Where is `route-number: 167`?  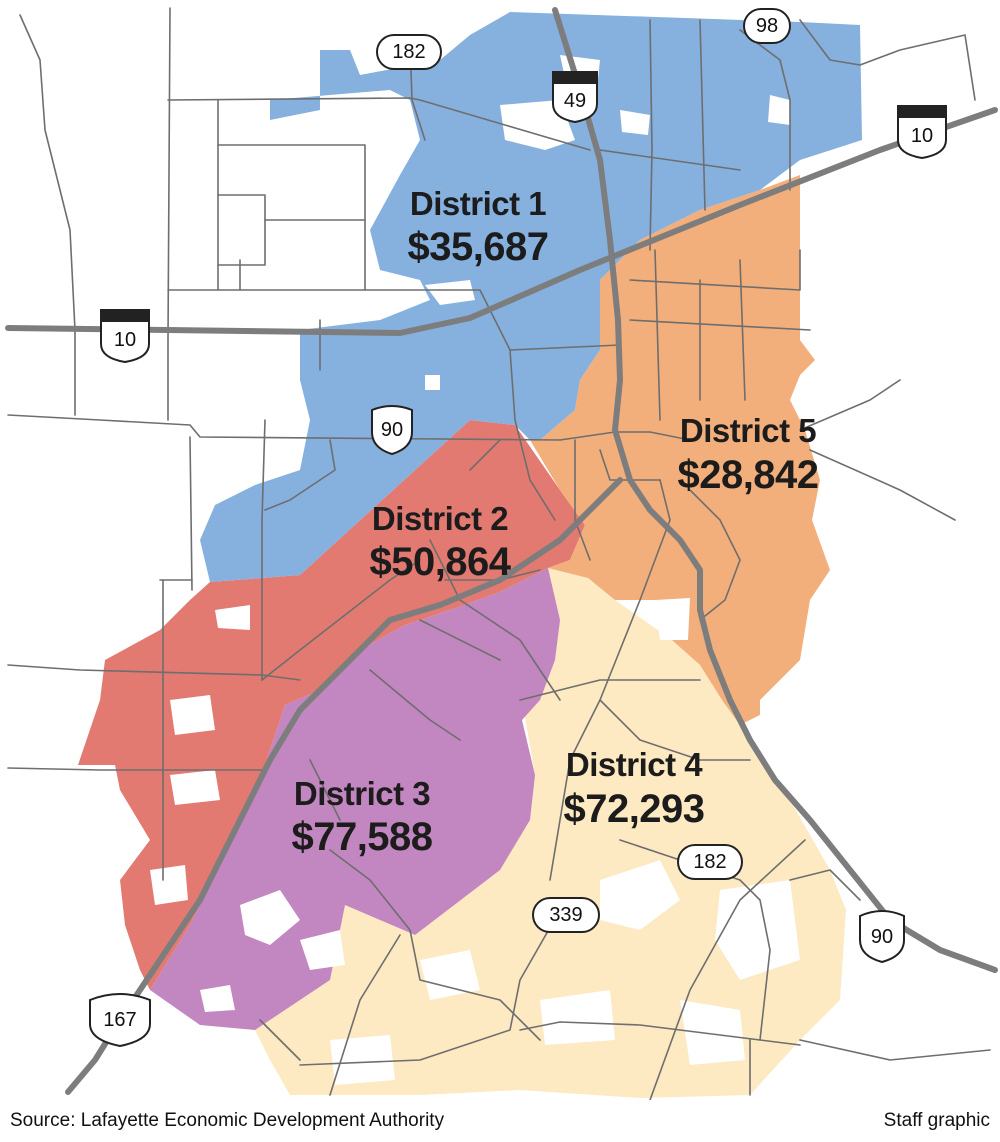 route-number: 167 is located at coordinates (119, 1020).